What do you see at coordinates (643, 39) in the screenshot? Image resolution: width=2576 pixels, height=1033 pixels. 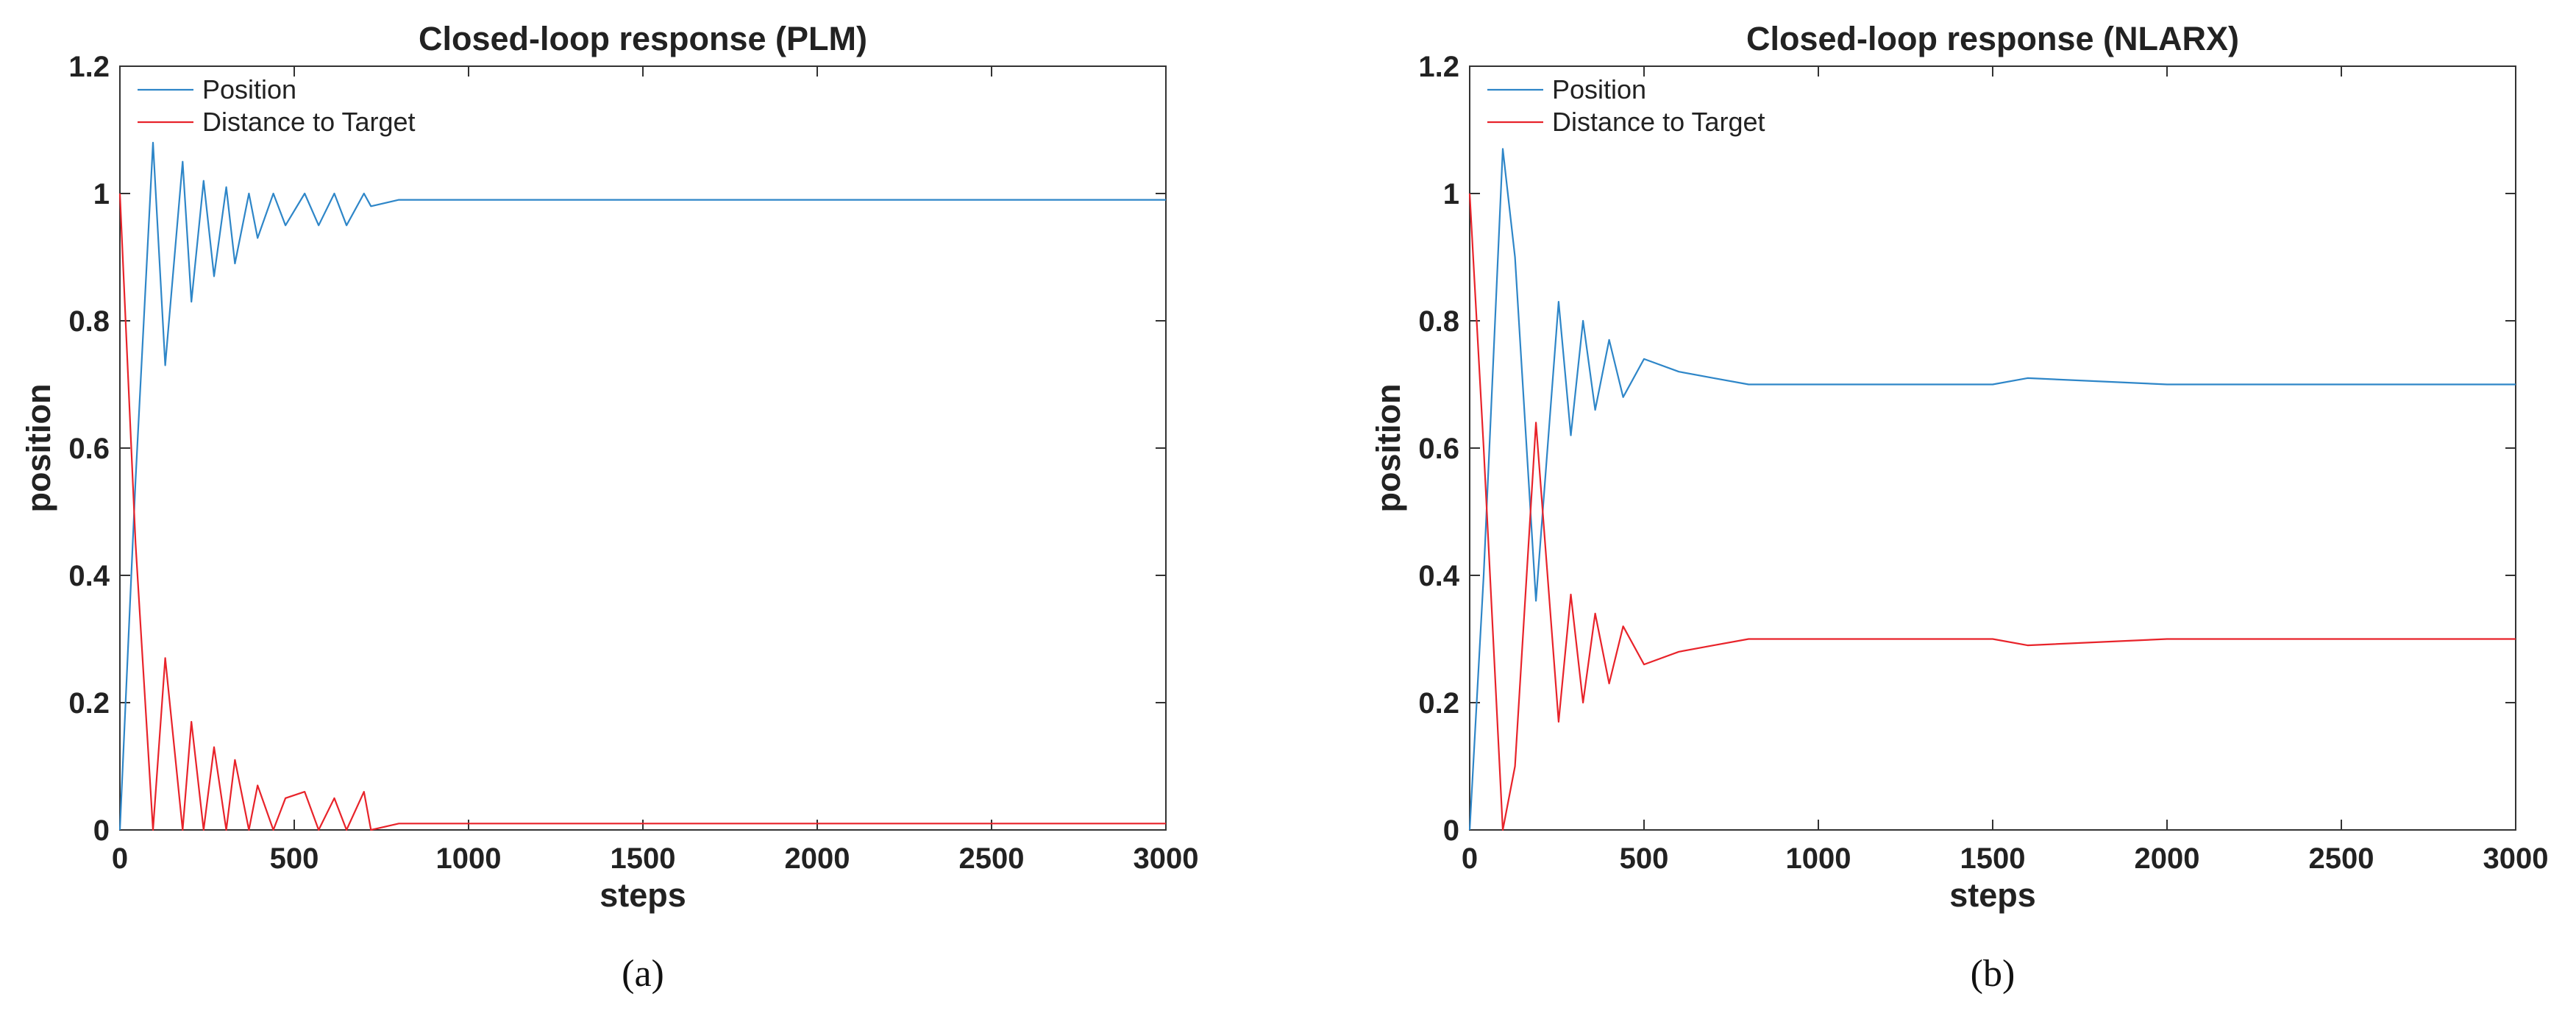 I see `chart-title: Closed-loop response (PLM)` at bounding box center [643, 39].